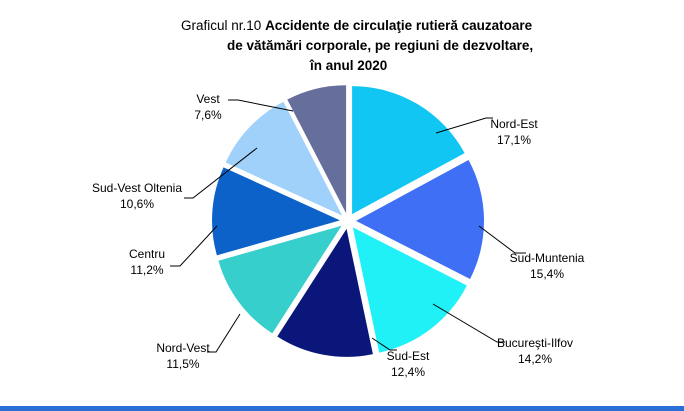 Image resolution: width=684 pixels, height=411 pixels. What do you see at coordinates (146, 270) in the screenshot?
I see `slice-value-centru: 11,2%` at bounding box center [146, 270].